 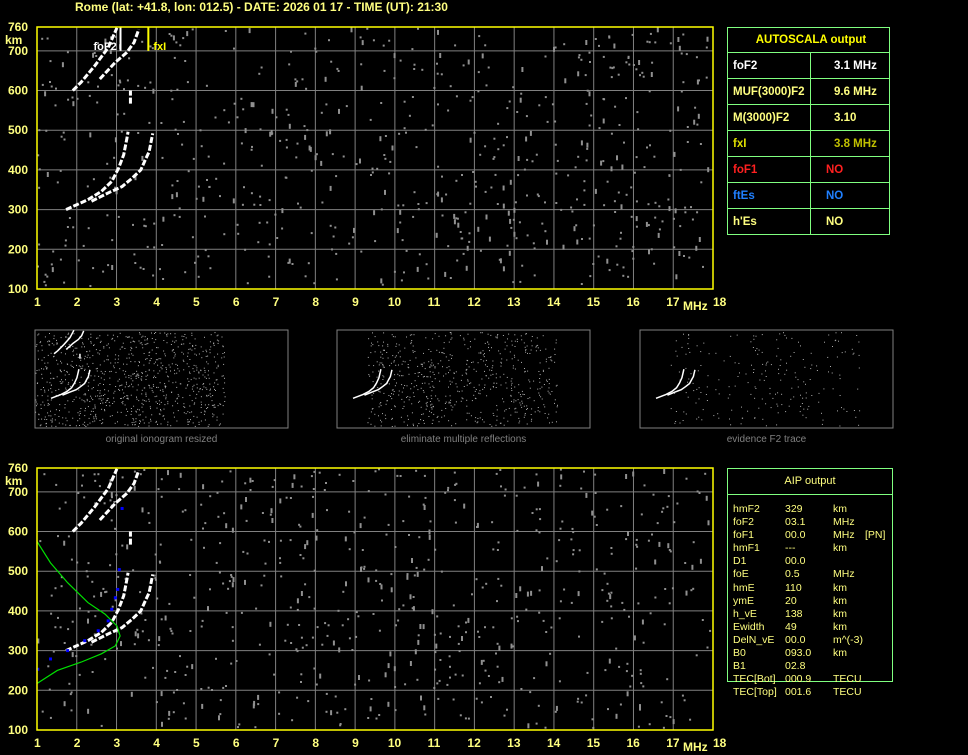 I want to click on aip-cell: 138, so click(x=794, y=613).